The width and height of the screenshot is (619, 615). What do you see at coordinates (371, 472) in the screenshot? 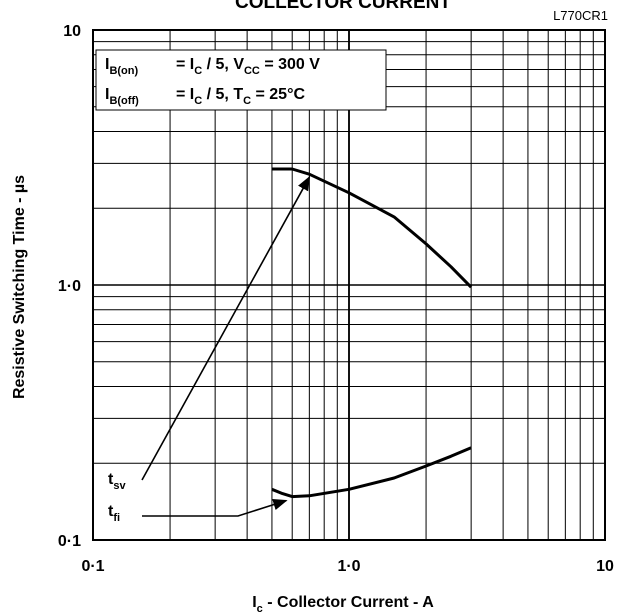
I see `series-line-t-fi` at bounding box center [371, 472].